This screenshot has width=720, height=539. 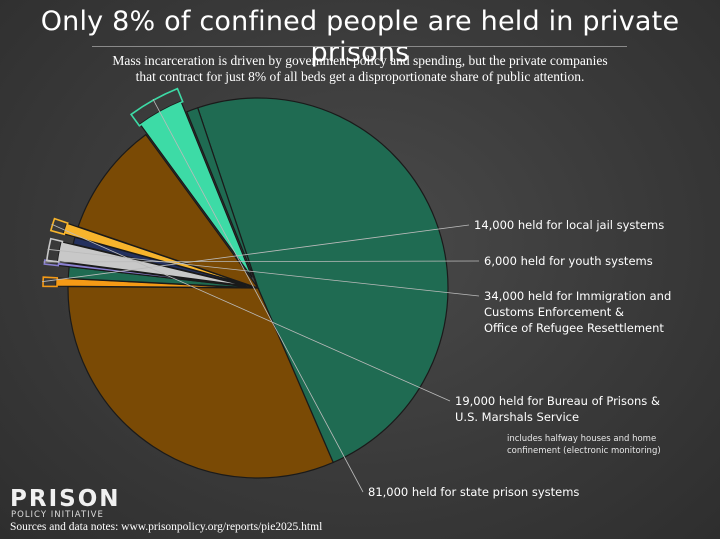 What do you see at coordinates (359, 46) in the screenshot?
I see `title-divider` at bounding box center [359, 46].